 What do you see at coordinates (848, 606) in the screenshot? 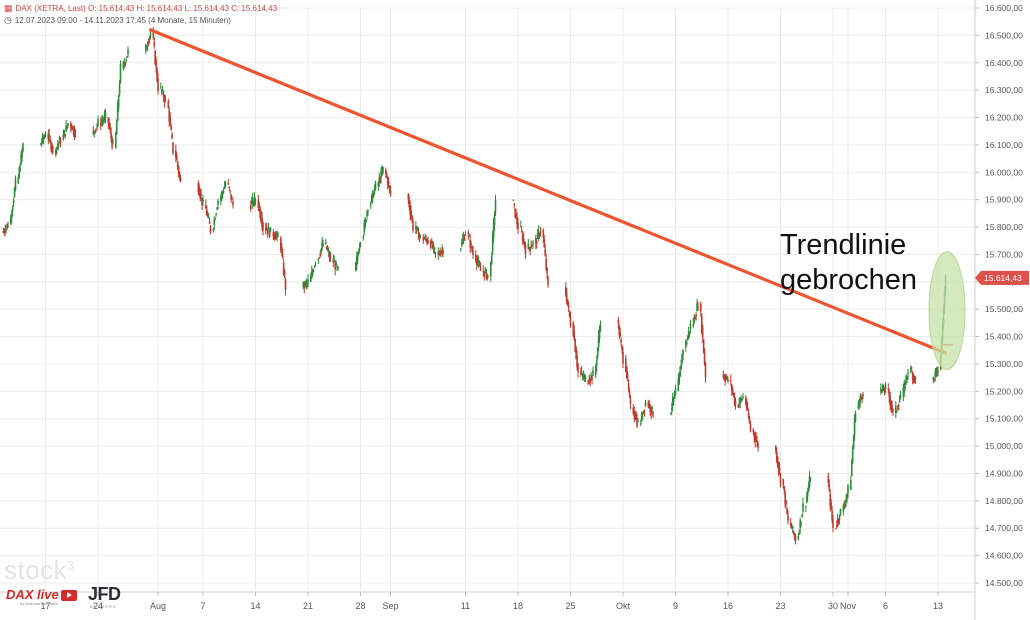
I see `x-tick-label: Nov` at bounding box center [848, 606].